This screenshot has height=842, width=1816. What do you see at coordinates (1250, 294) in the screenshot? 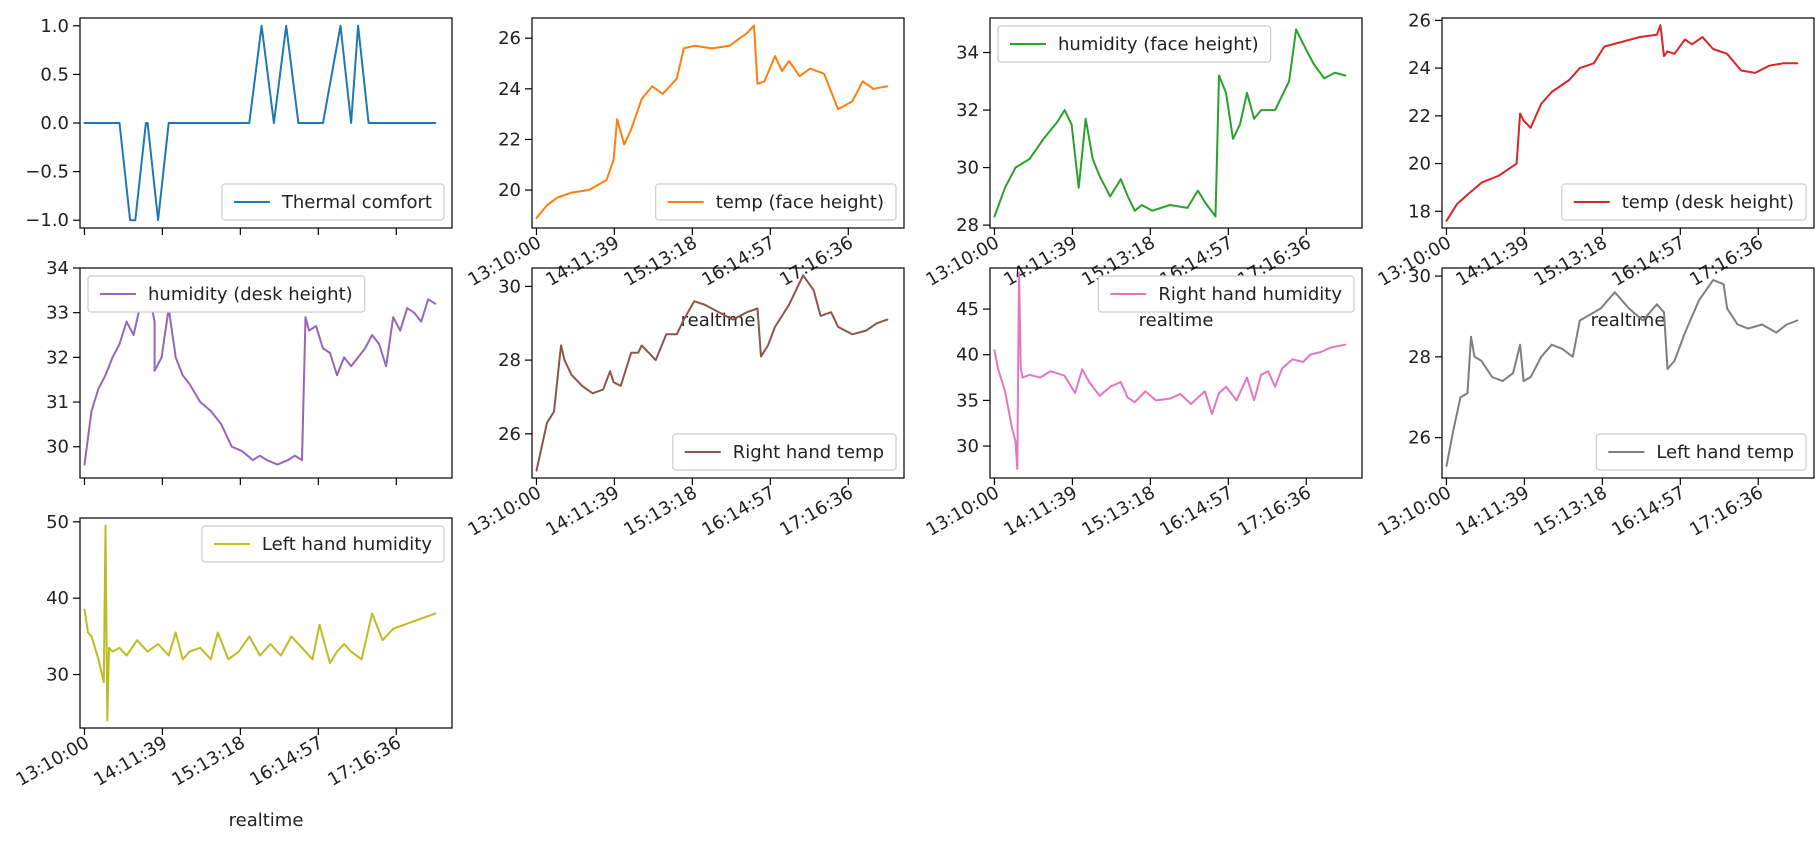
I see `legend-label: Right hand humidity` at bounding box center [1250, 294].